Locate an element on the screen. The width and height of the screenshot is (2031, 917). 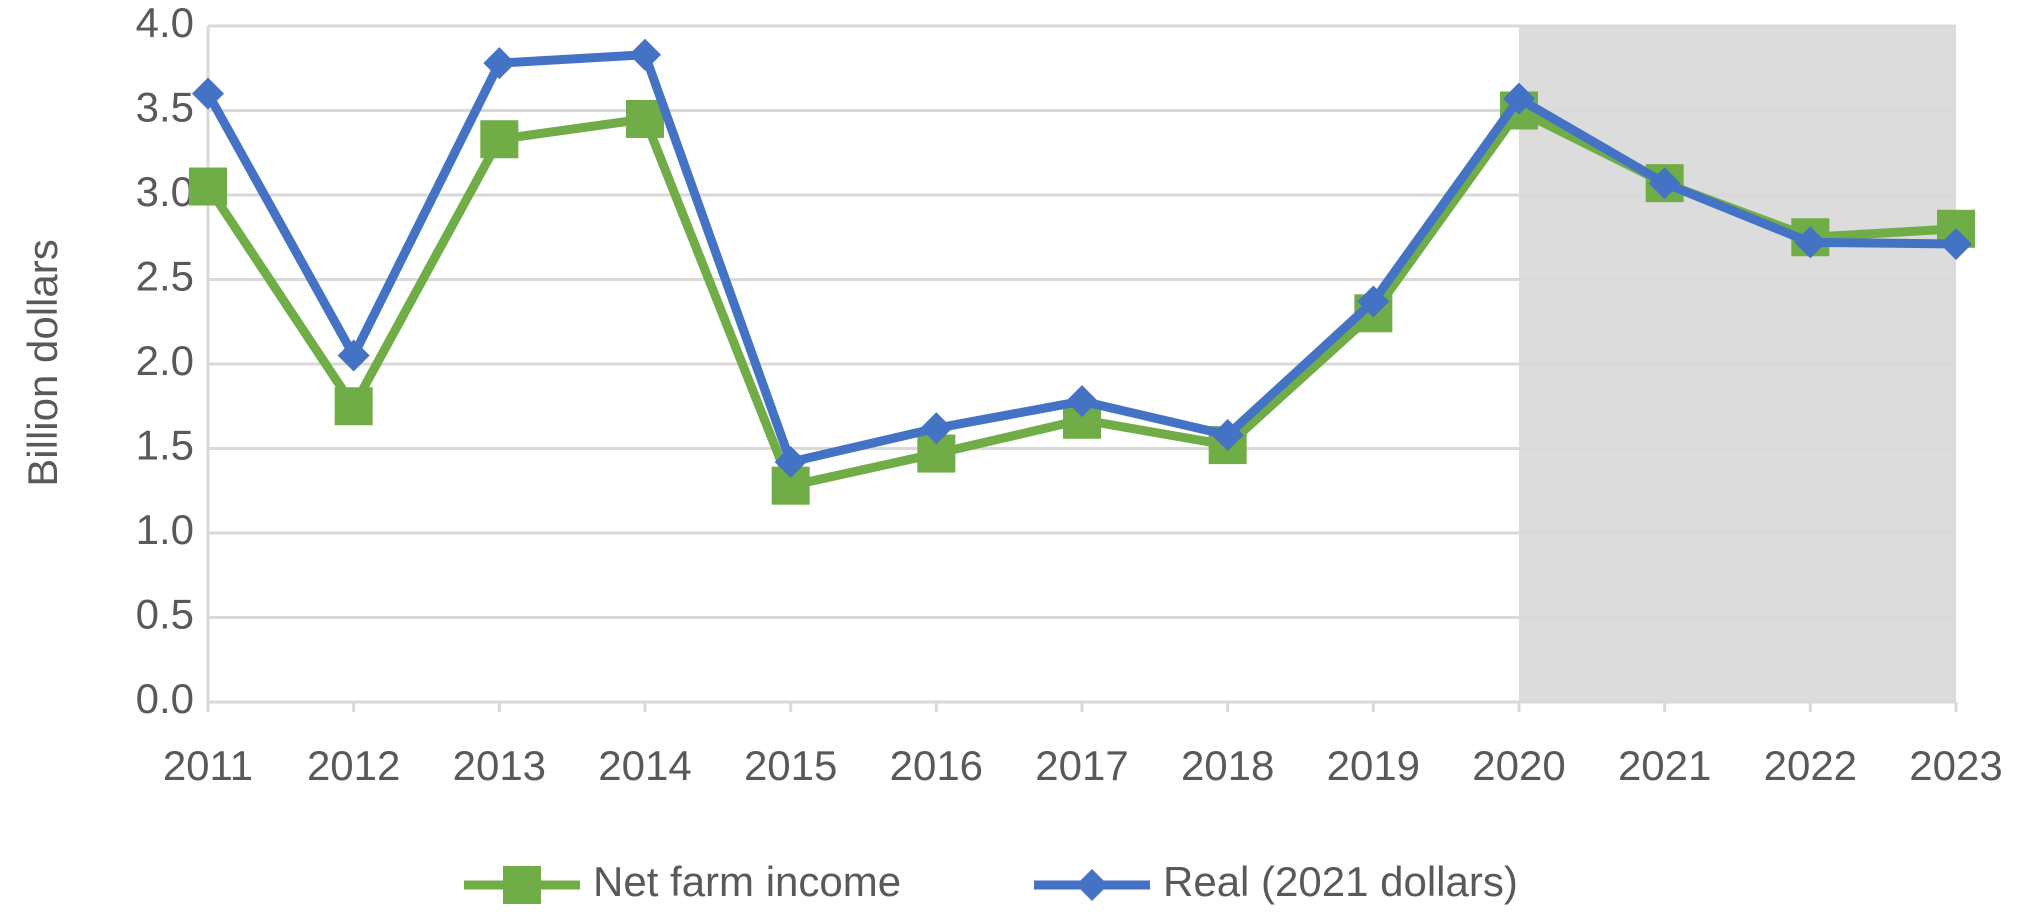
y-tick-label: 2.0 is located at coordinates (165, 360).